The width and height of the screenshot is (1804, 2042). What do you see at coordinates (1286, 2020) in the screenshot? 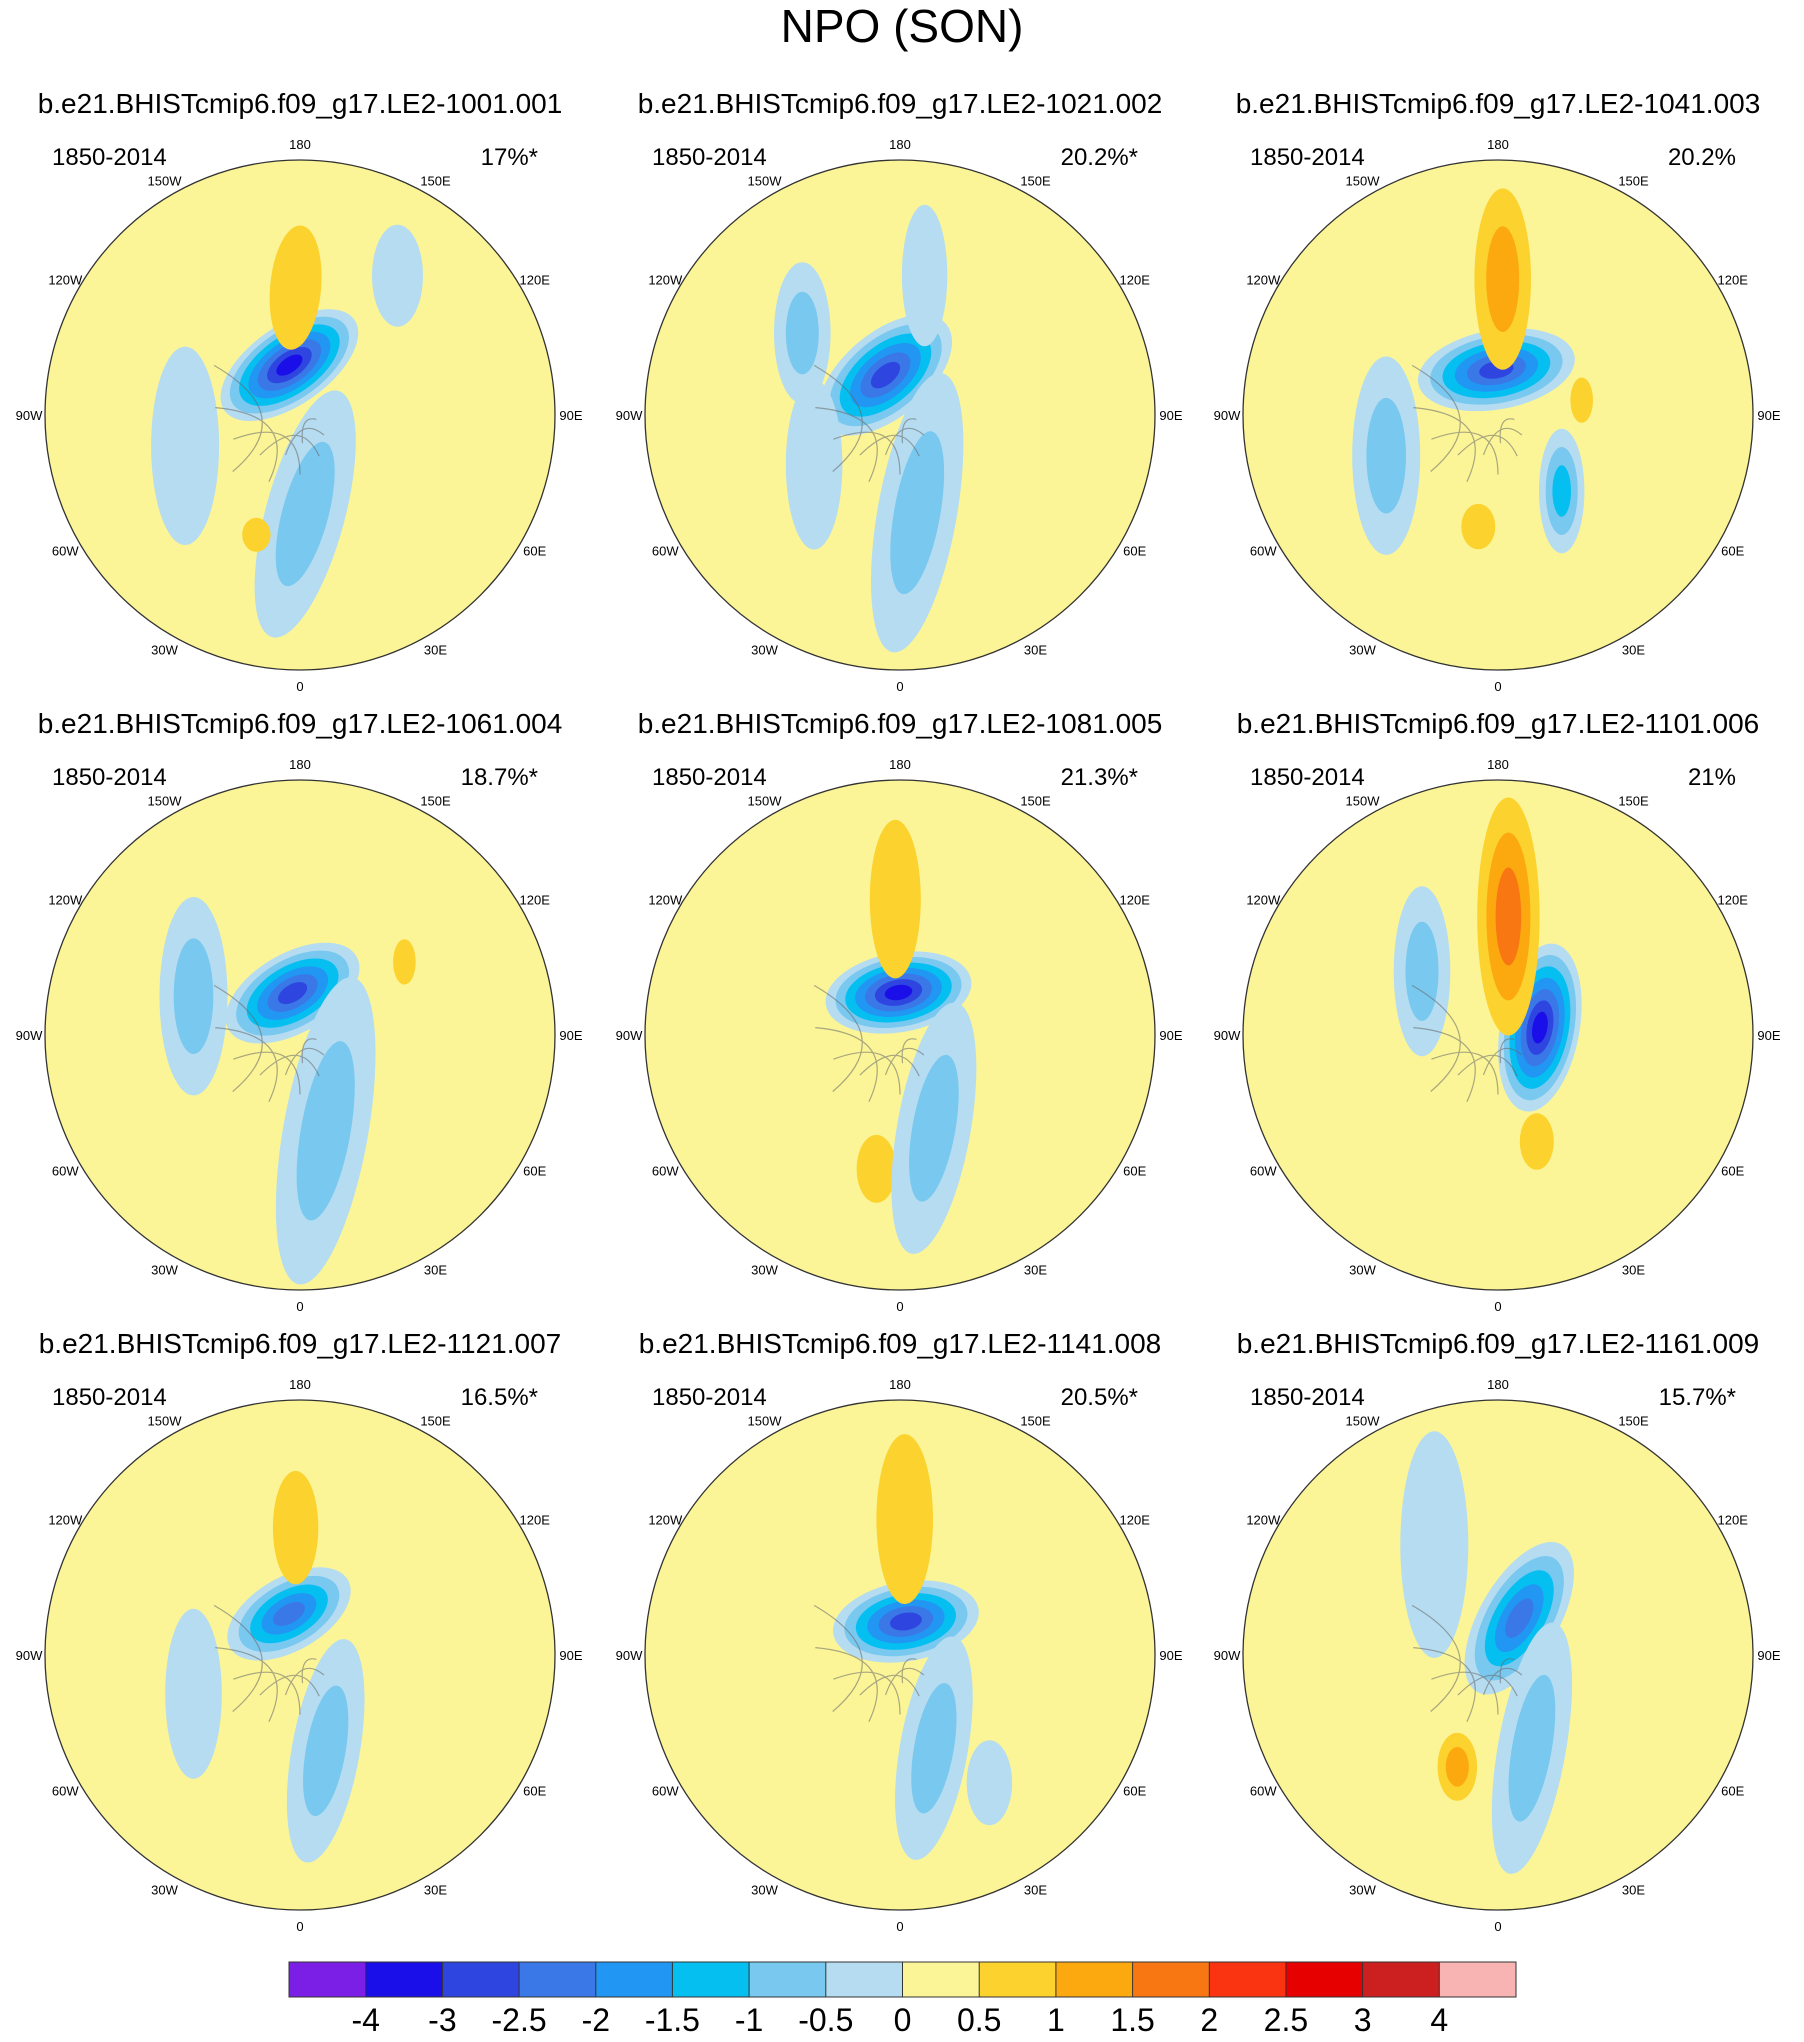
I see `colorbar-tick-label: 2.5` at bounding box center [1286, 2020].